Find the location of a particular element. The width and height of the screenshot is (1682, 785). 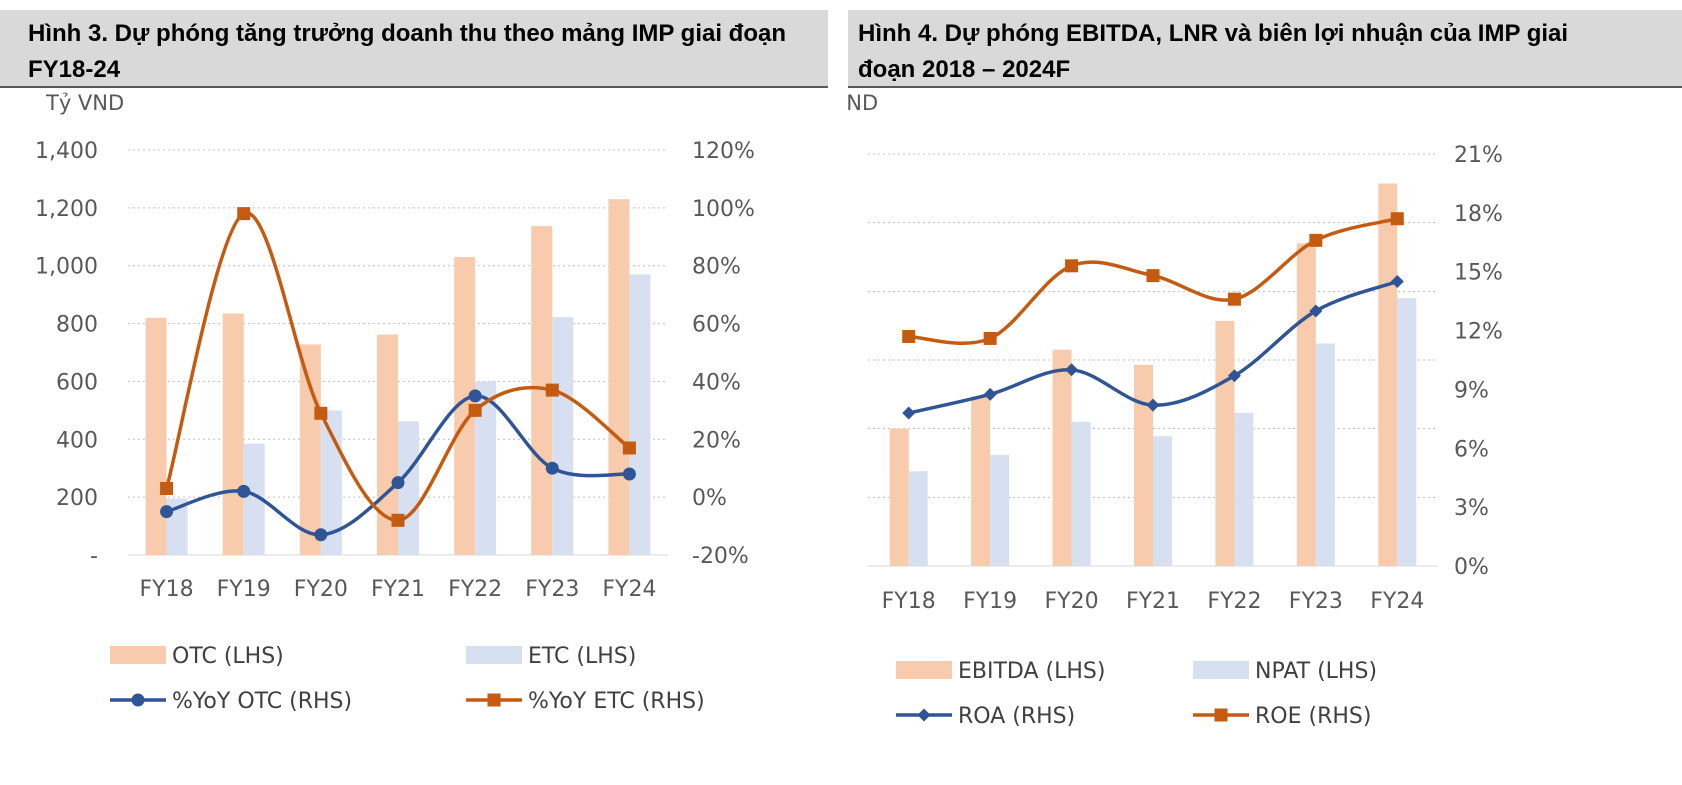

legend-label-etc-lhs: ETC (LHS) is located at coordinates (582, 656).